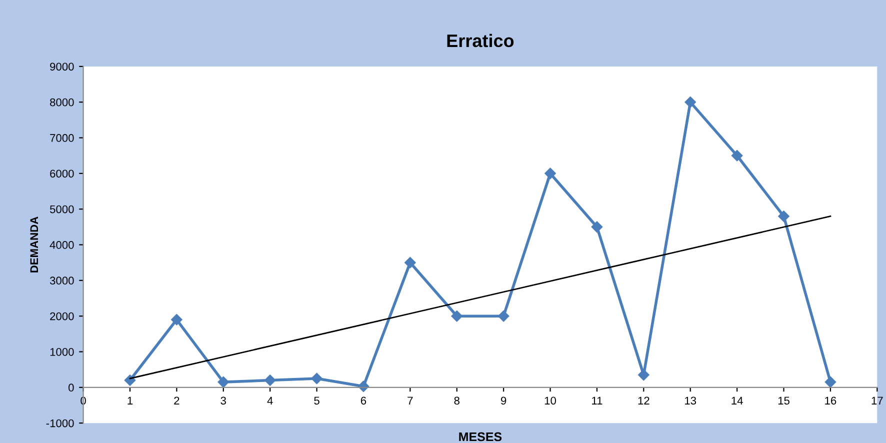  What do you see at coordinates (597, 400) in the screenshot?
I see `x-tick-label: 11` at bounding box center [597, 400].